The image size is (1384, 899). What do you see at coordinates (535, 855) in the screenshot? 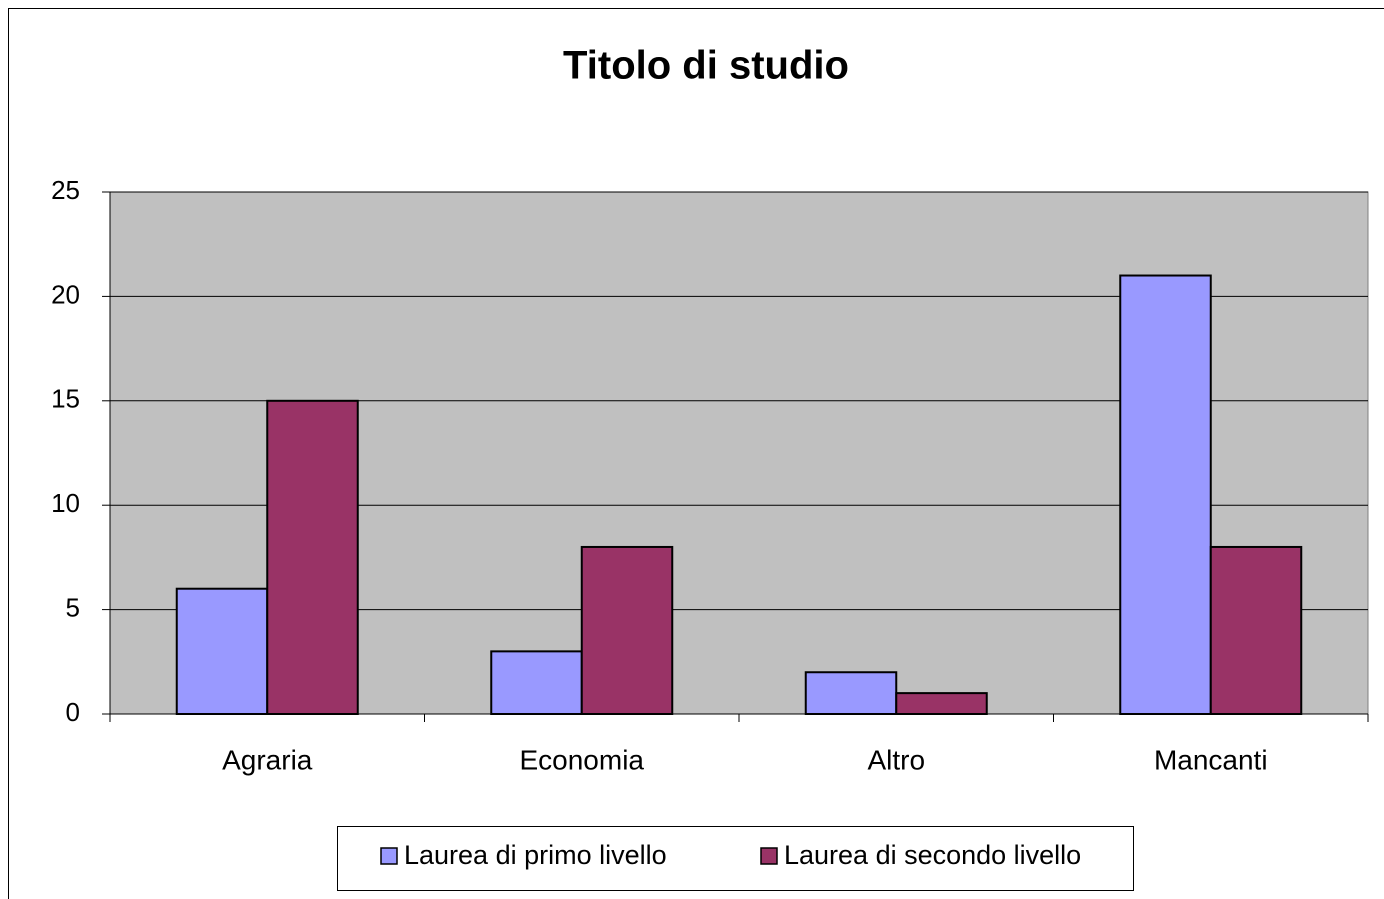
I see `legend-label: Laurea di primo livello` at bounding box center [535, 855].